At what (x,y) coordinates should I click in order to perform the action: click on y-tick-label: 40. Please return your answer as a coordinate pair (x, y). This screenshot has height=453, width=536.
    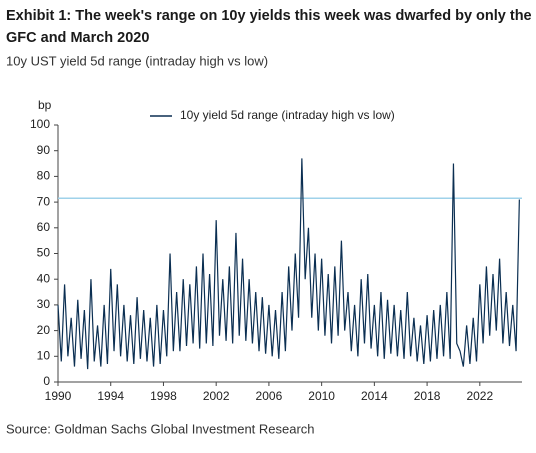
    Looking at the image, I should click on (44, 278).